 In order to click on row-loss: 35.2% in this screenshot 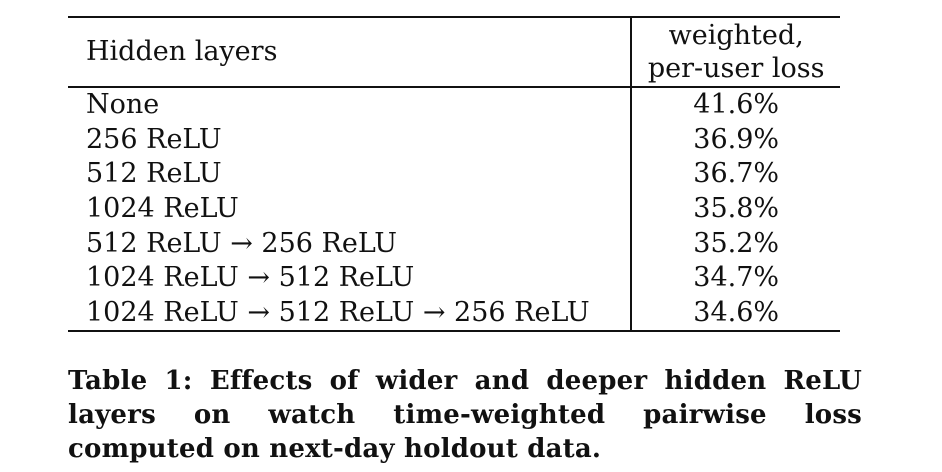, I will do `click(735, 243)`.